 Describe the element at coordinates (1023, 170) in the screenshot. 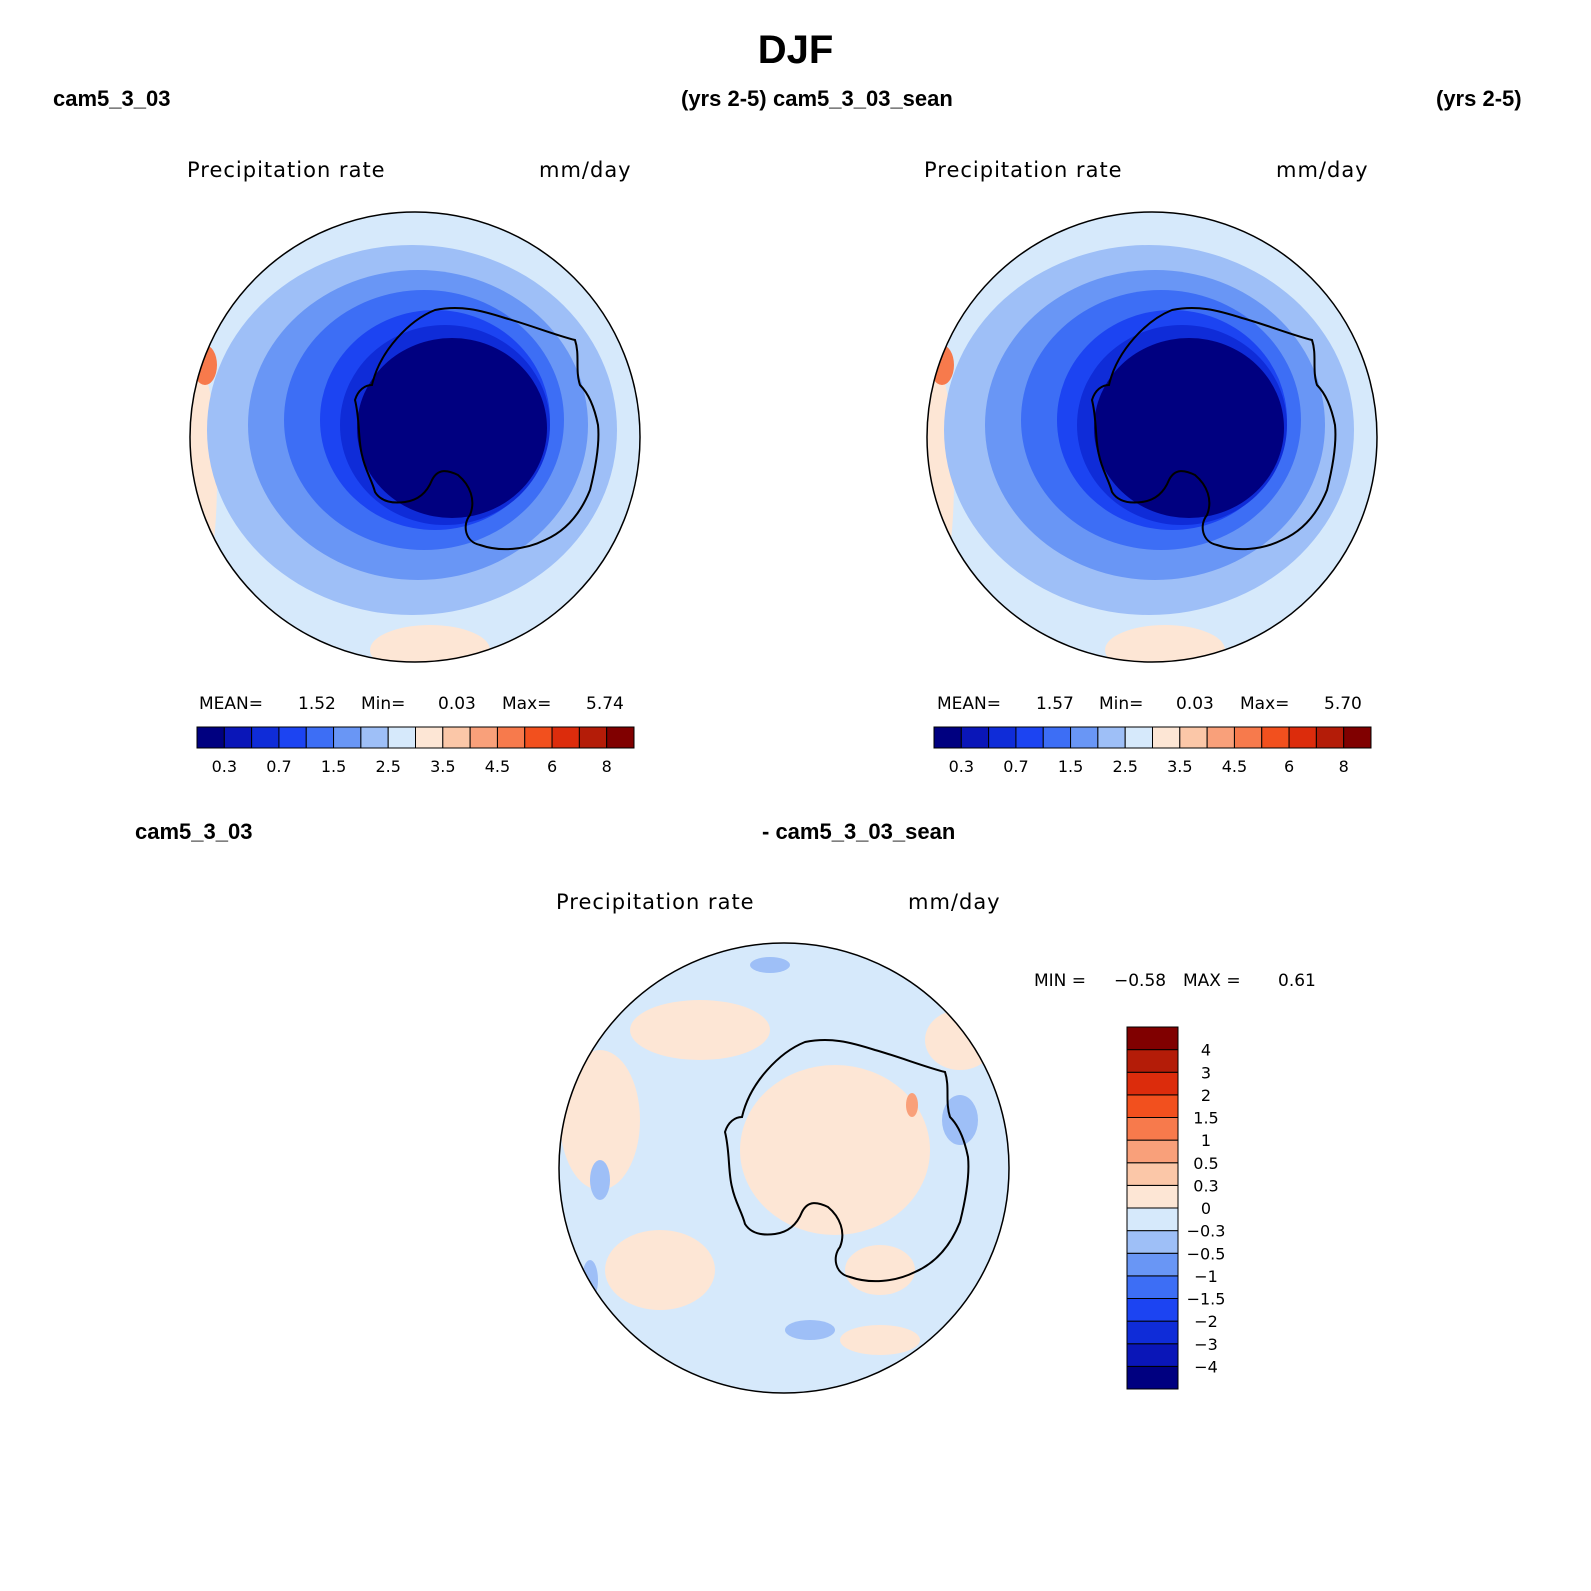

I see `panel2-variable: Precipitation rate` at that location.